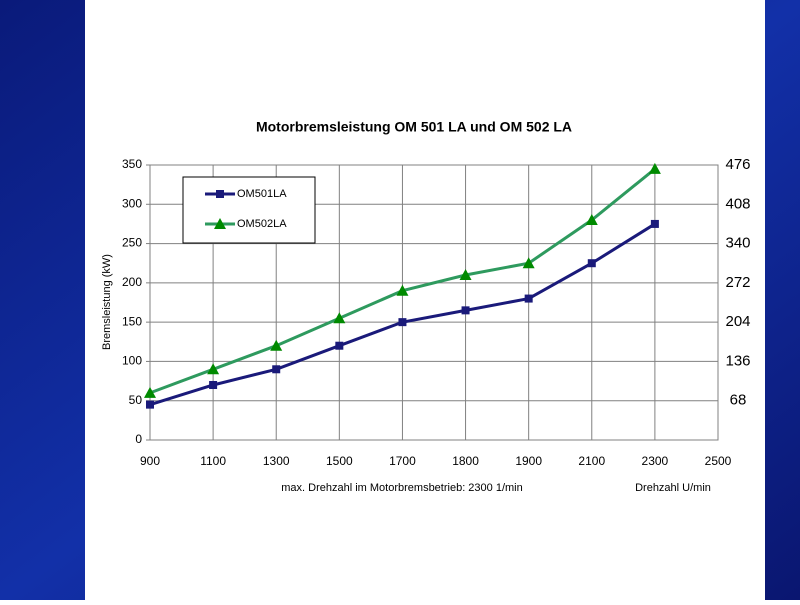 The width and height of the screenshot is (800, 605). I want to click on y-tick-label: 150, so click(132, 321).